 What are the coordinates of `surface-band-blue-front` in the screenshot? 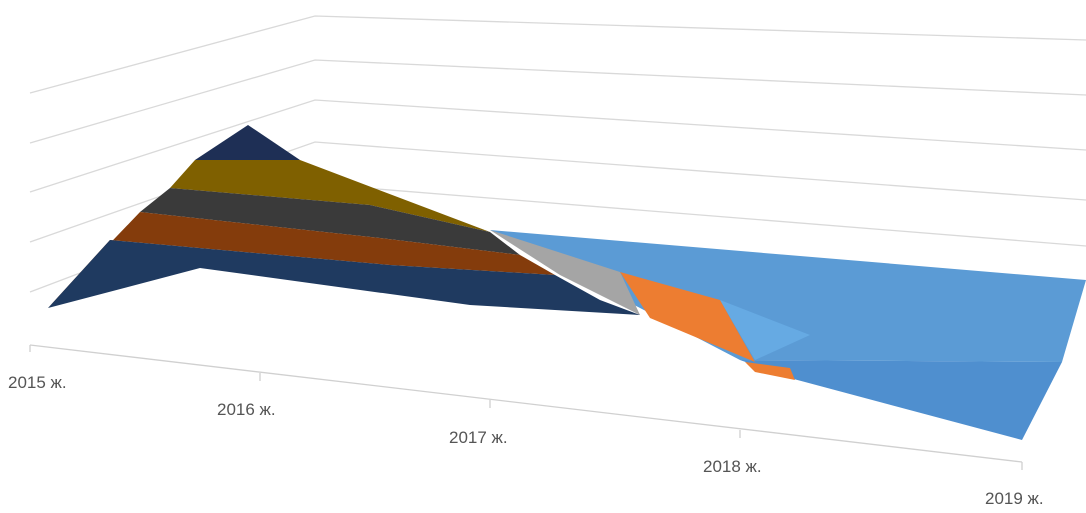 It's located at (901, 400).